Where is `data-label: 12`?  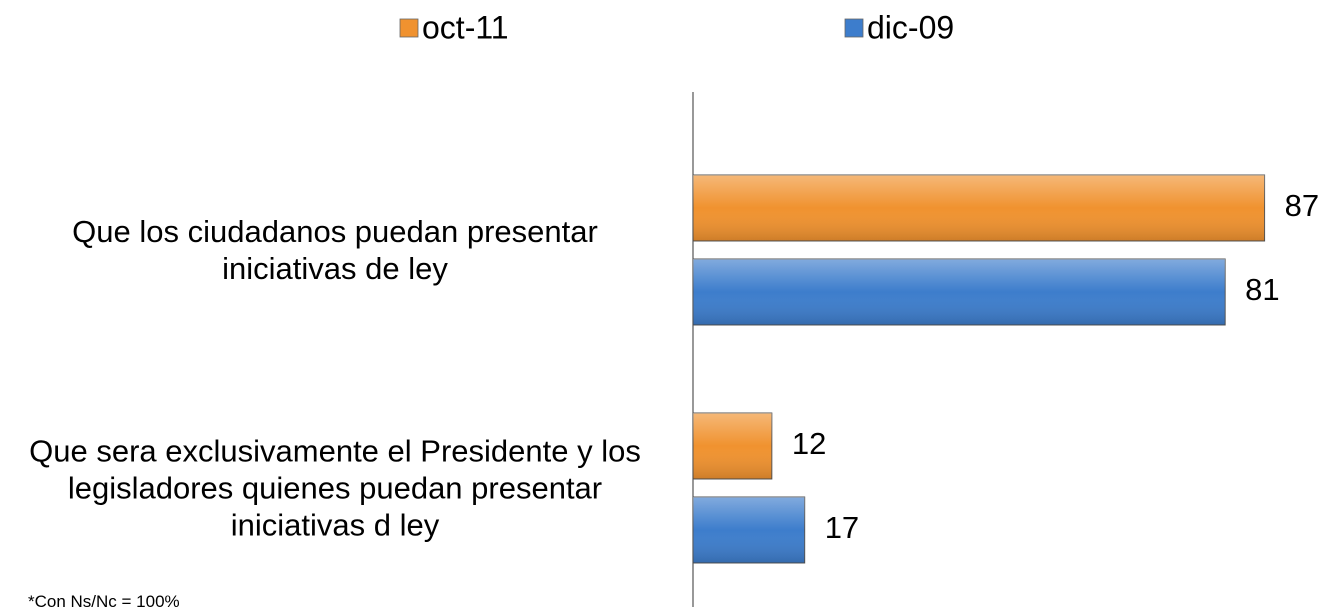 data-label: 12 is located at coordinates (809, 443).